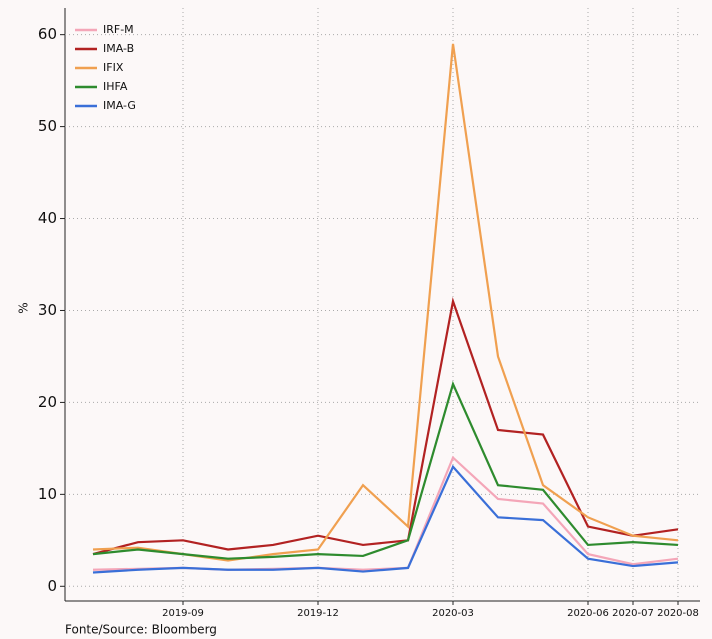 This screenshot has height=639, width=712. Describe the element at coordinates (24, 307) in the screenshot. I see `y-axis-label: %` at that location.